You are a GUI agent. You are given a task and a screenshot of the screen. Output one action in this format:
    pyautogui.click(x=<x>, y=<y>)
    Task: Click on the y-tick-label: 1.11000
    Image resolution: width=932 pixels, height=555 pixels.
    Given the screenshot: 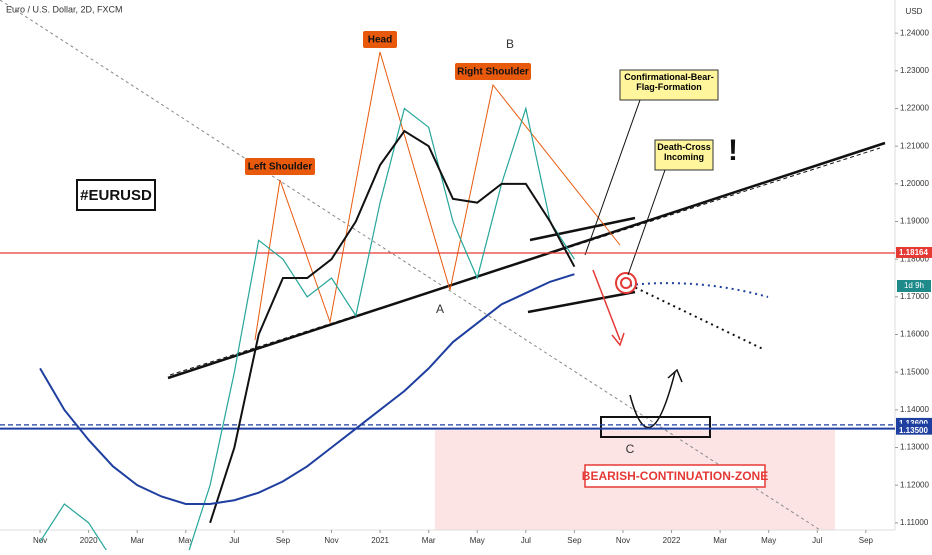 What is the action you would take?
    pyautogui.click(x=914, y=522)
    